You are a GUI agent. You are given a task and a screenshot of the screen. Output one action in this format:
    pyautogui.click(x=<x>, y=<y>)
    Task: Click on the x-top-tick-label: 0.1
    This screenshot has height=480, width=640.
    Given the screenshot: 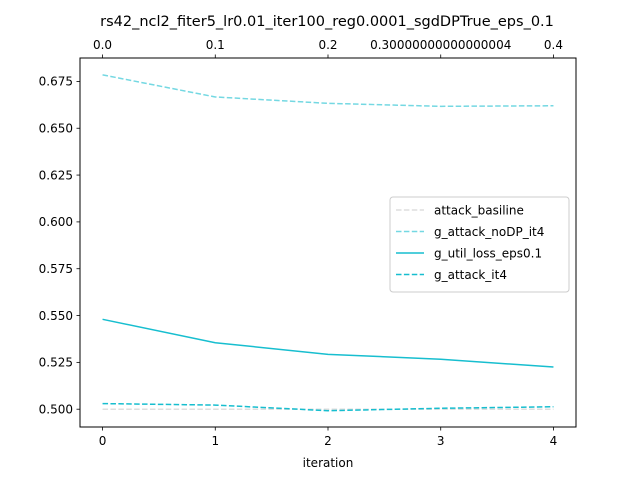 What is the action you would take?
    pyautogui.click(x=215, y=45)
    